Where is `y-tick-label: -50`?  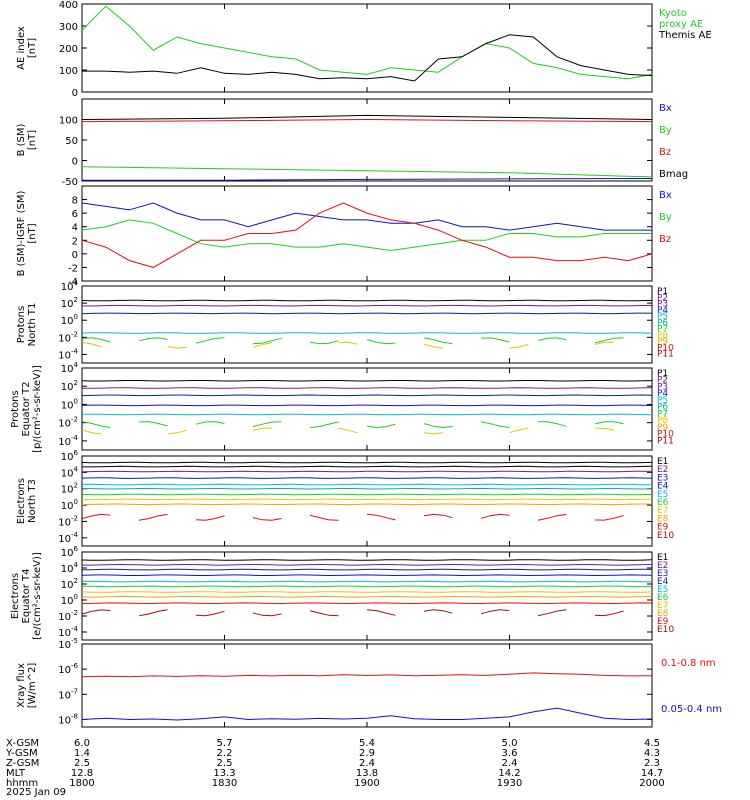 y-tick-label: -50 is located at coordinates (70, 182).